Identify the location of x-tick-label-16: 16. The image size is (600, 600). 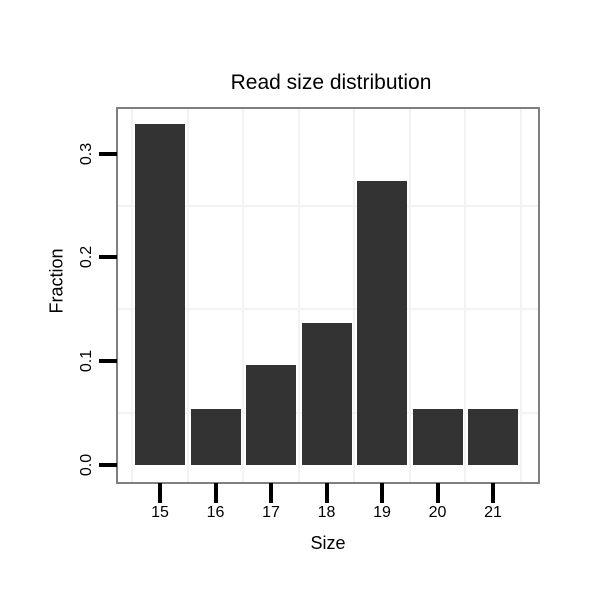
(215, 512).